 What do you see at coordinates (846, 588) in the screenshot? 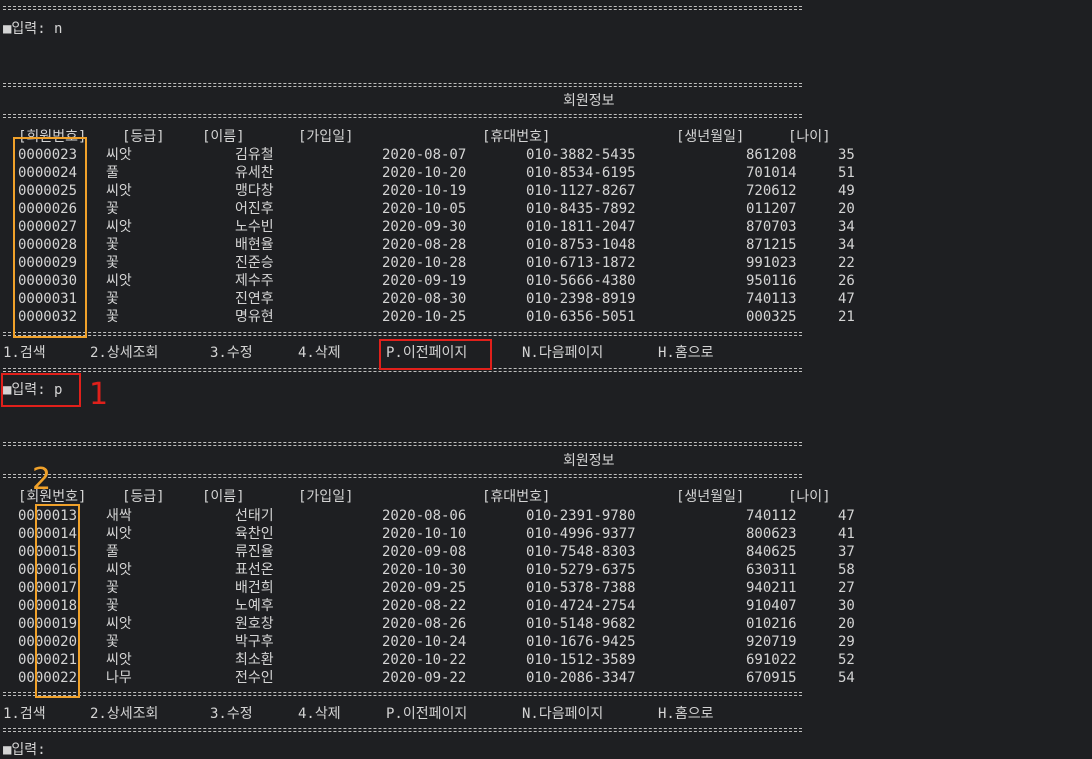
I see `cell-age: 27` at bounding box center [846, 588].